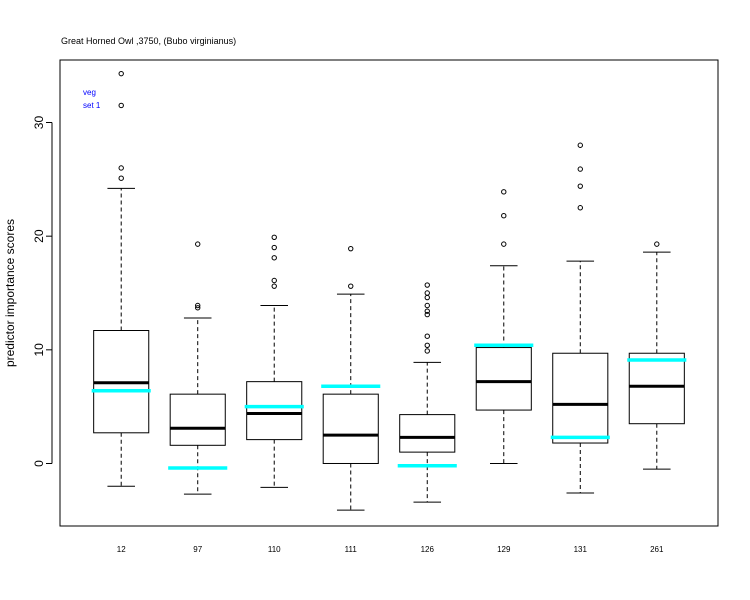 The image size is (750, 600). Describe the element at coordinates (121, 549) in the screenshot. I see `x-tick-label: 12` at that location.